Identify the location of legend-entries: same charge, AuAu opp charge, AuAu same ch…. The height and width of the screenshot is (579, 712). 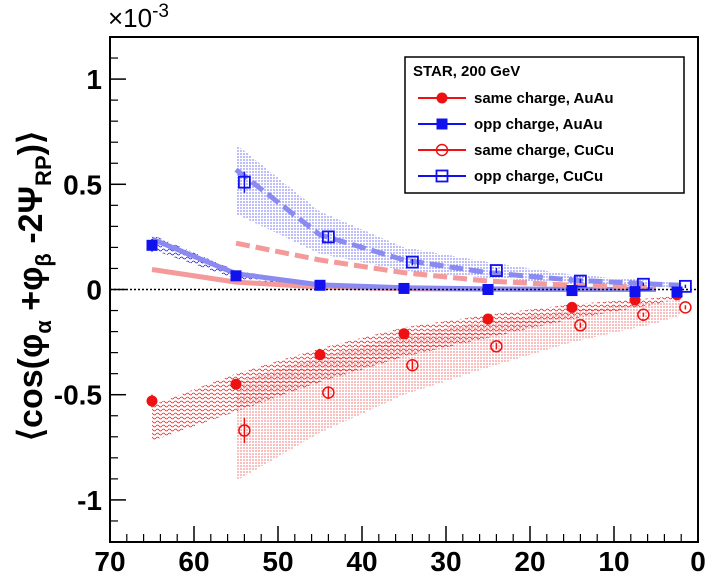
(516, 137).